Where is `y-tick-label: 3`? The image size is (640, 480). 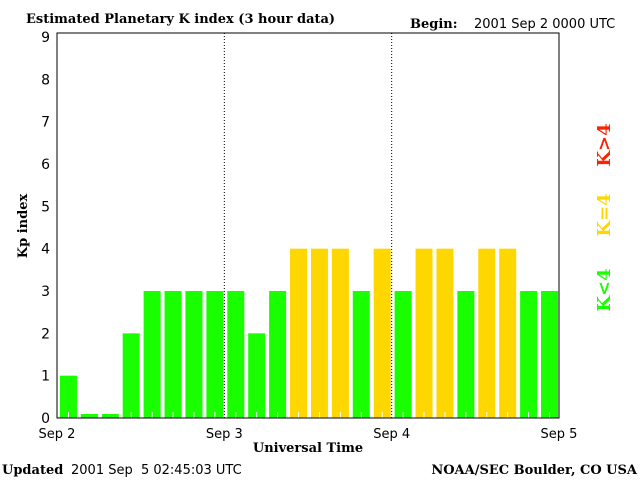 y-tick-label: 3 is located at coordinates (45, 292).